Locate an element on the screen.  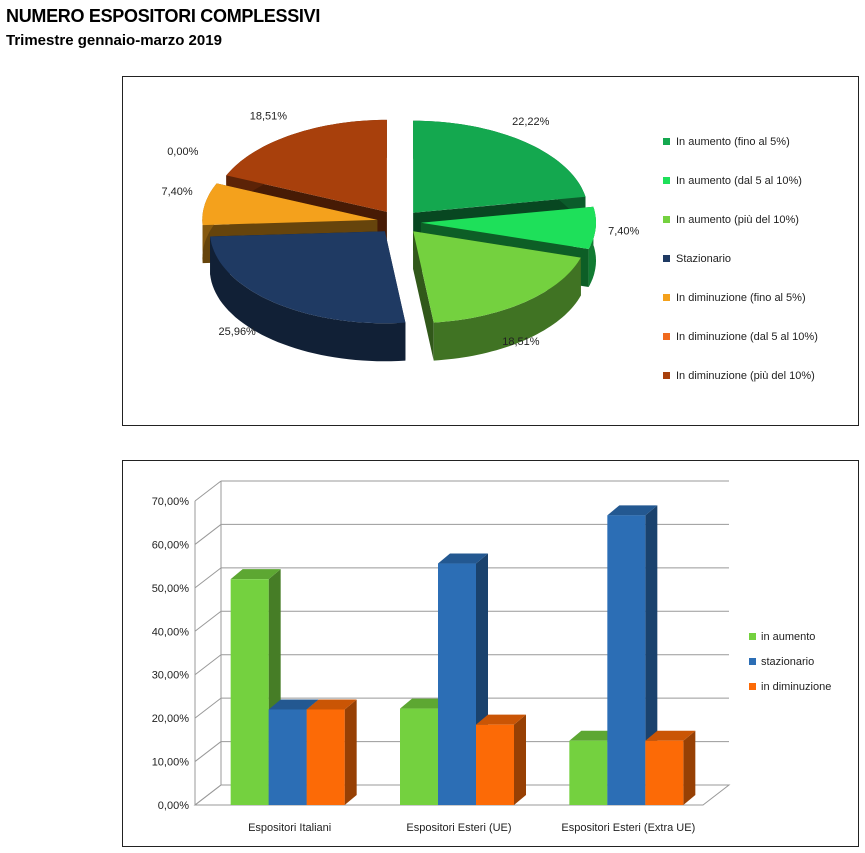
bar-legend: in aumento stazionario in diminuzione is located at coordinates (790, 662).